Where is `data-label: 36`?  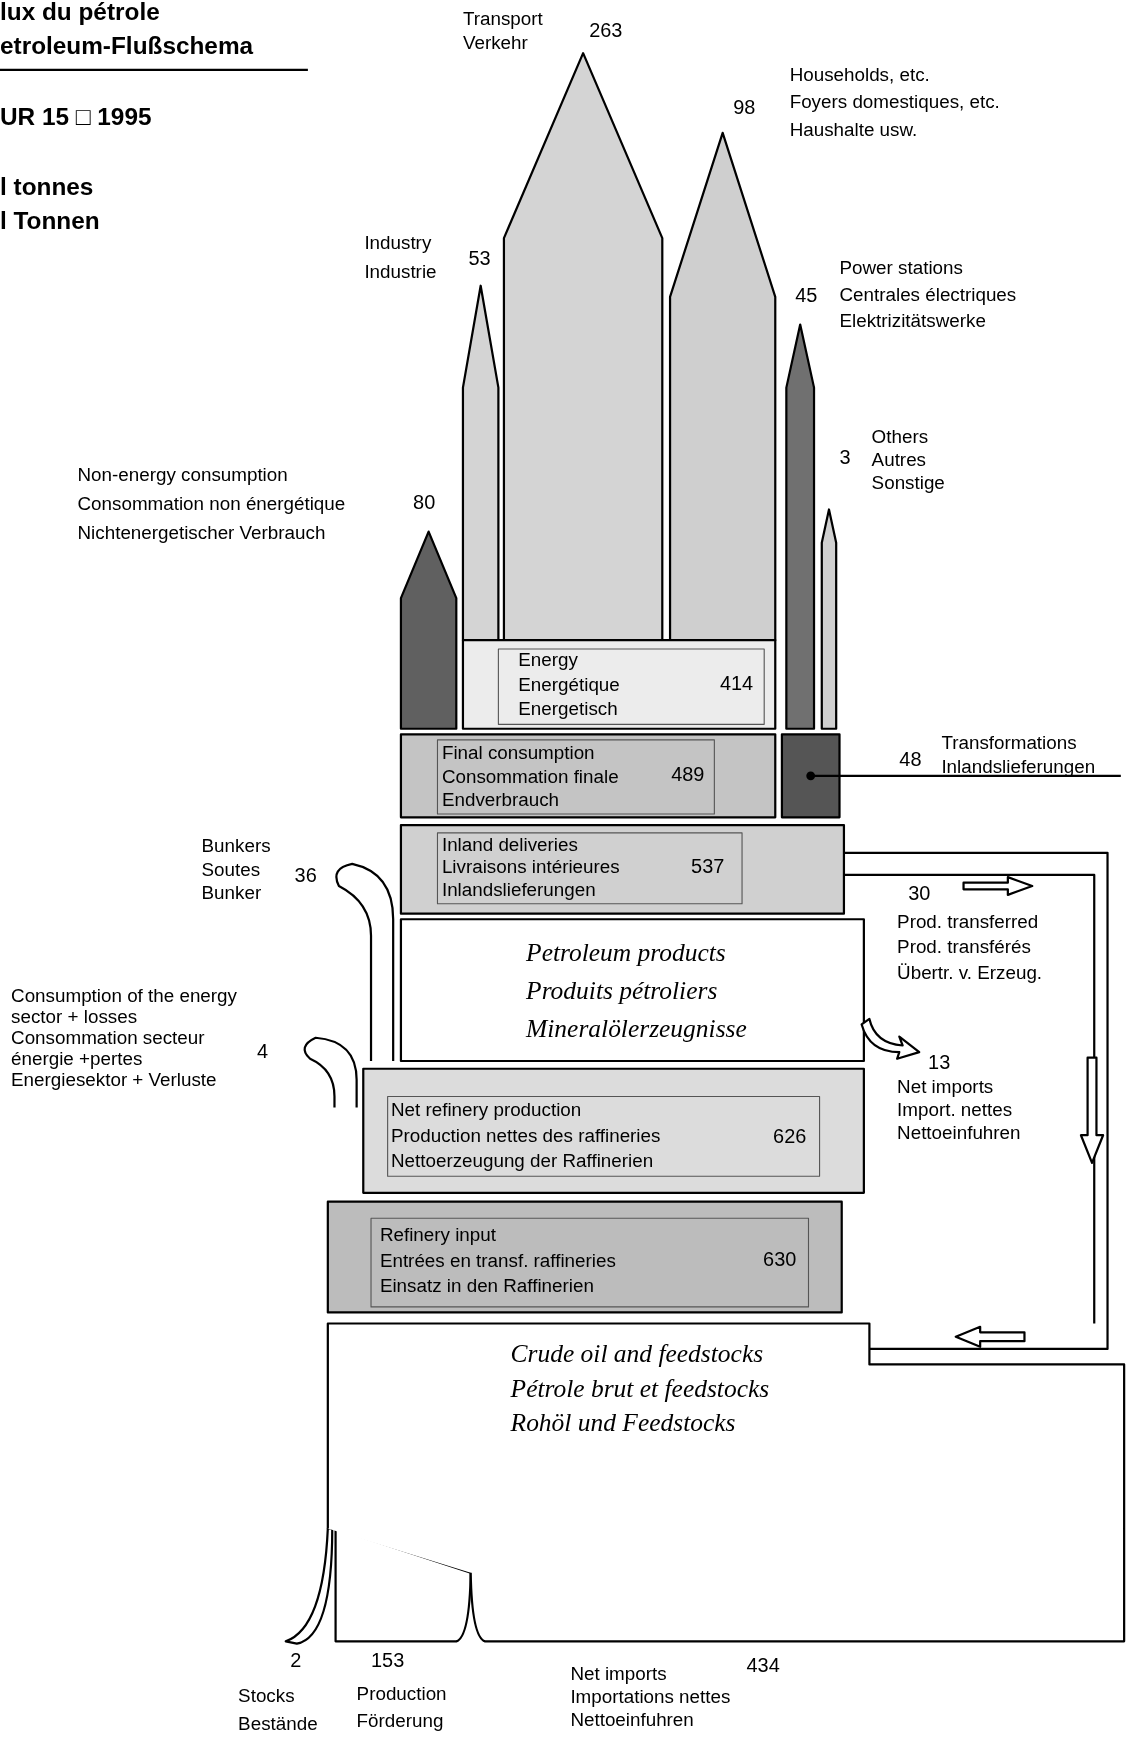 data-label: 36 is located at coordinates (305, 874).